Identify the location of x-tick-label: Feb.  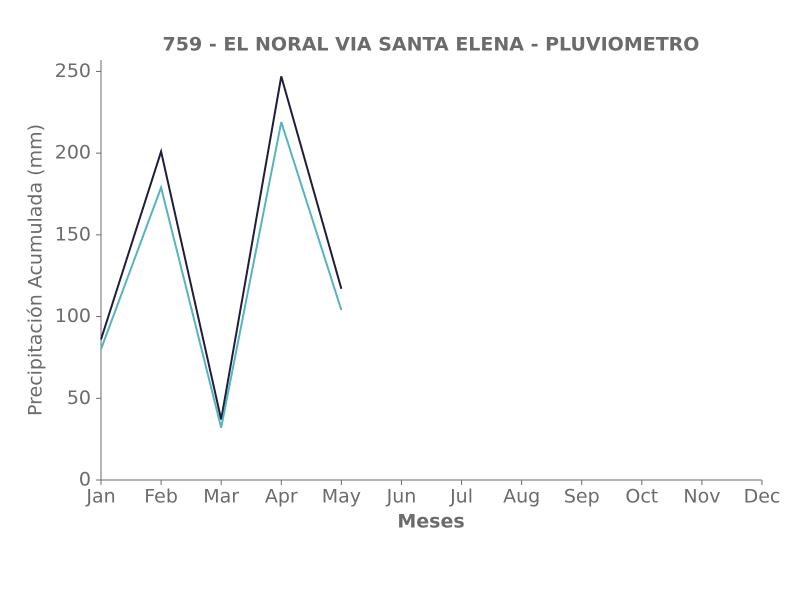
(161, 497).